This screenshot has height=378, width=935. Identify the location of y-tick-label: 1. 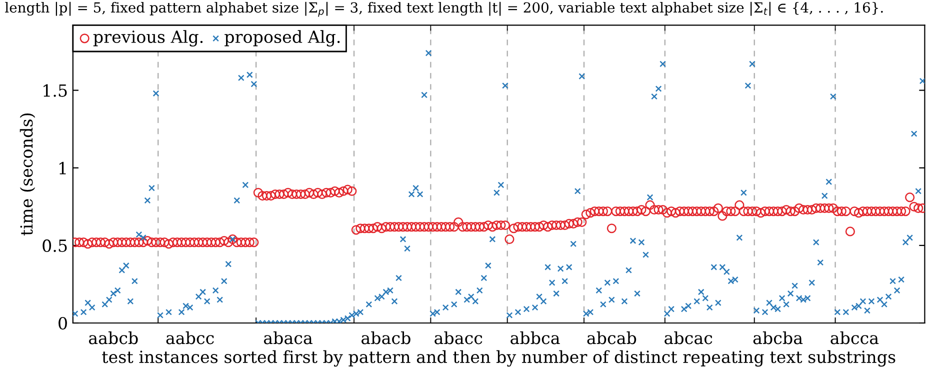
(63, 168).